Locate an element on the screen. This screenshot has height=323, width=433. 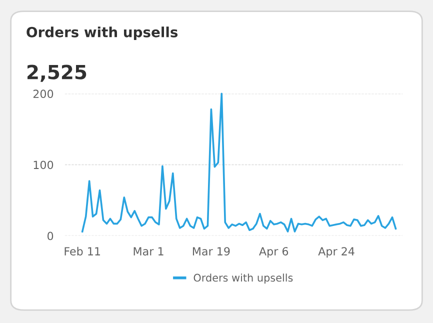
x-tick-label: Apr 6 is located at coordinates (273, 252).